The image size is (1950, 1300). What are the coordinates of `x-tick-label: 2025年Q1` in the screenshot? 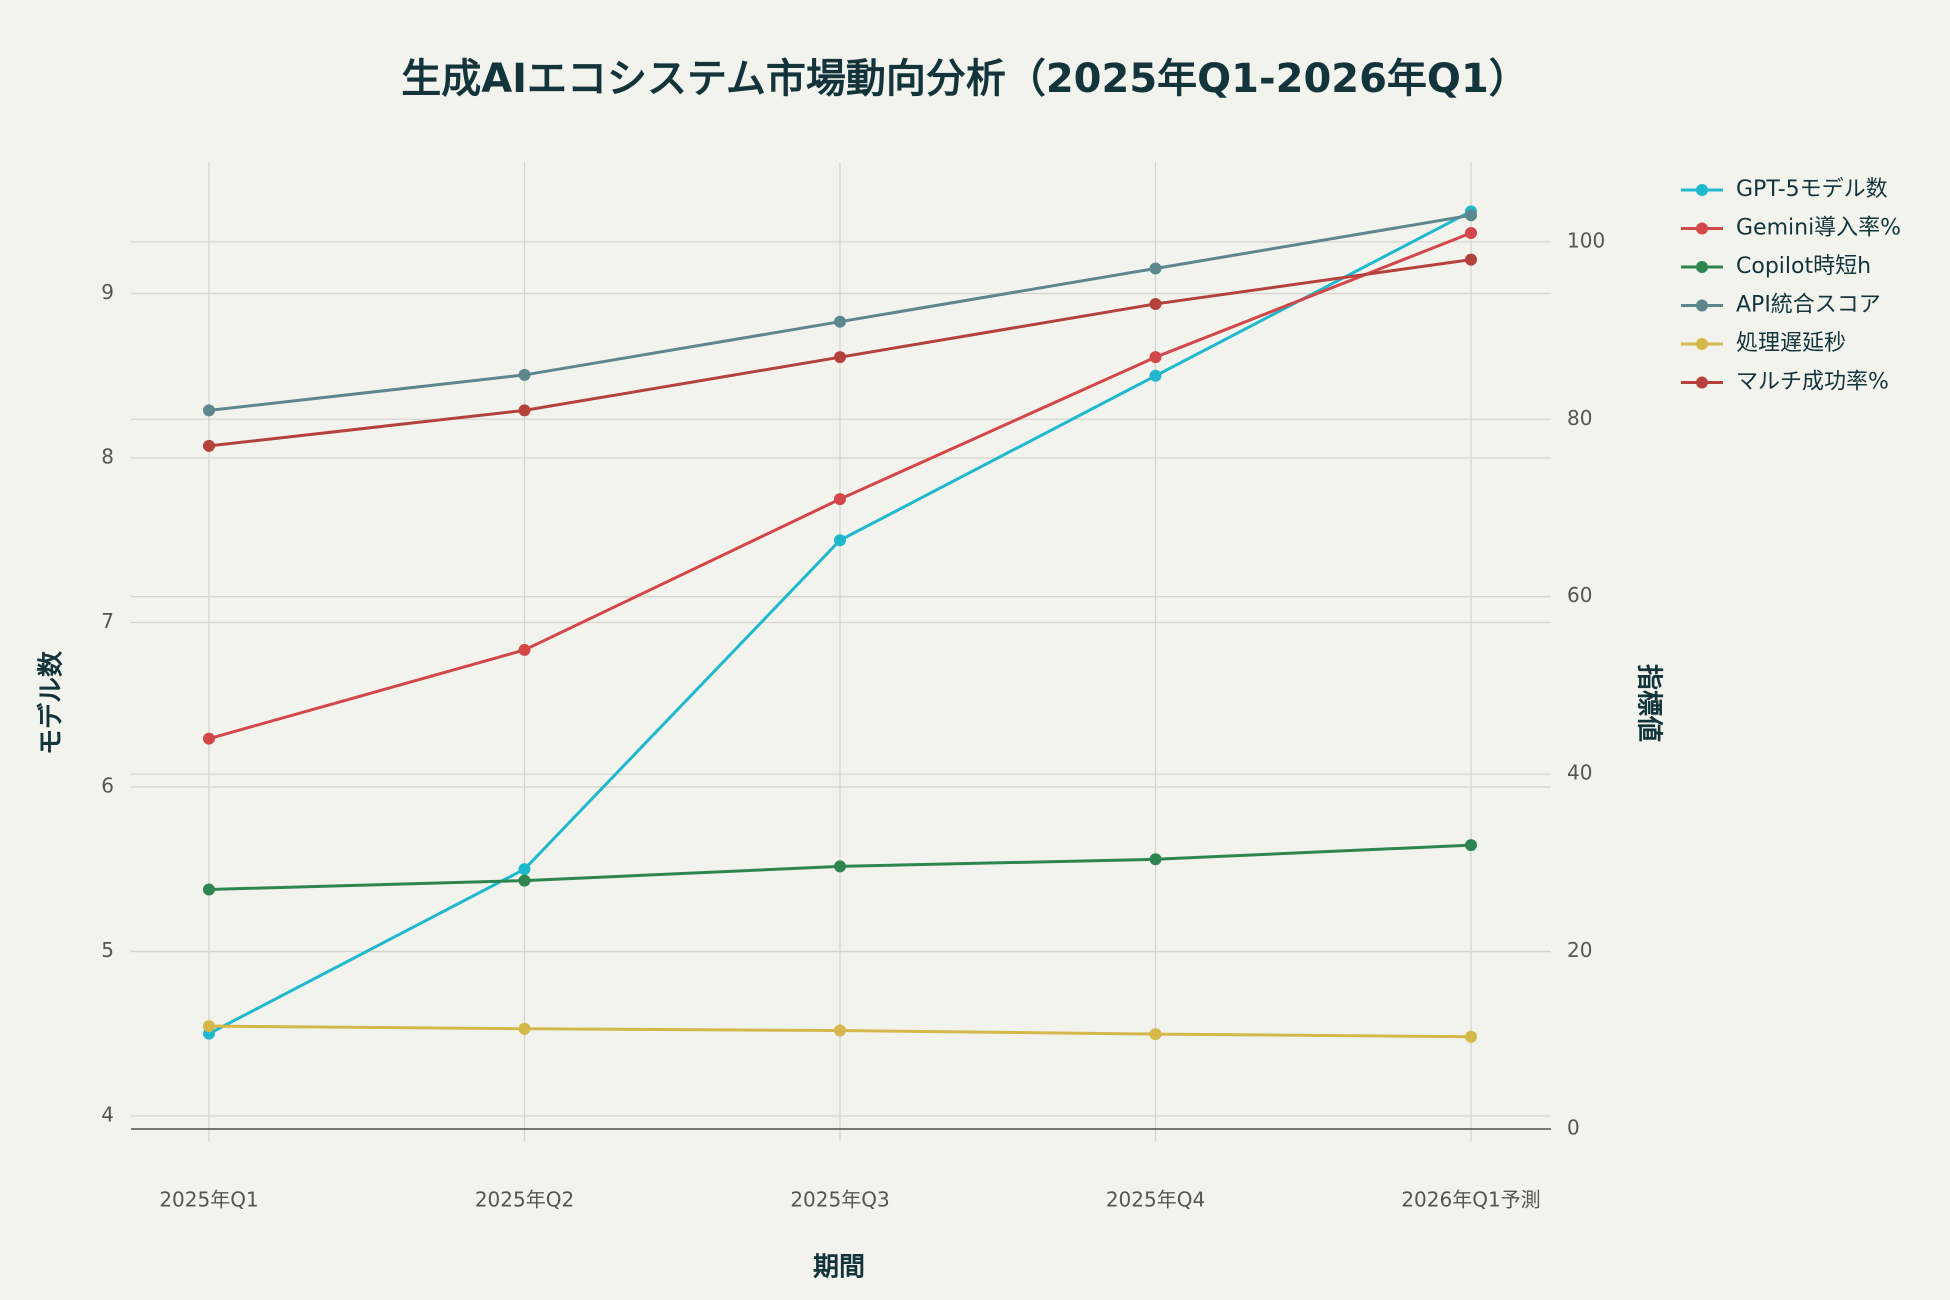 It's located at (208, 1200).